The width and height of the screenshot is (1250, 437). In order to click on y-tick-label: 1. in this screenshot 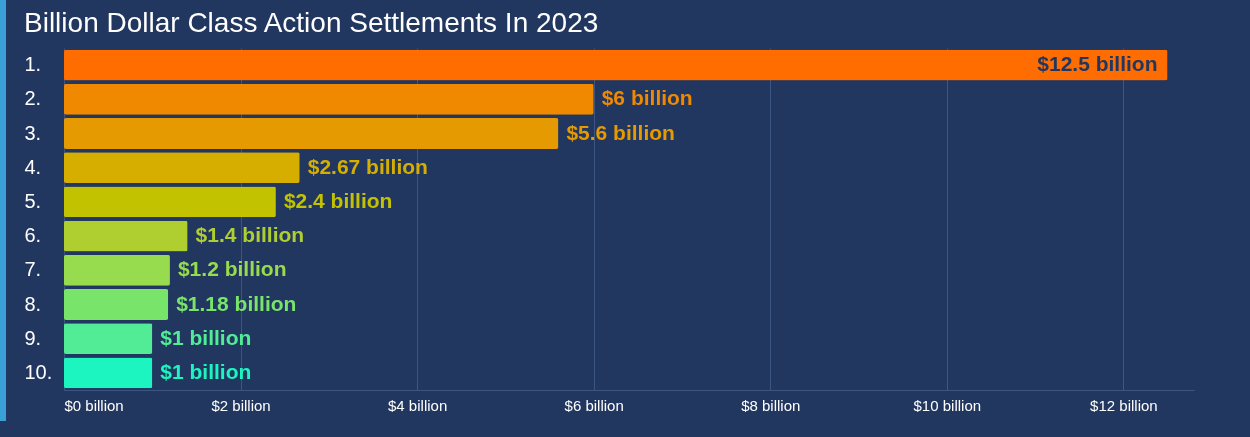, I will do `click(33, 64)`.